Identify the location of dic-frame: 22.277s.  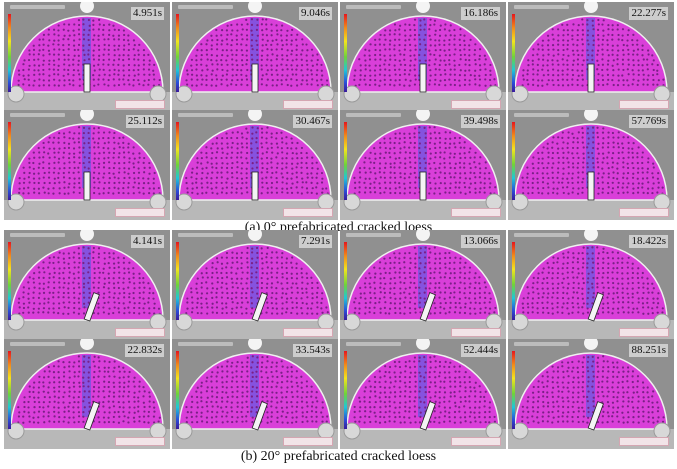
(591, 57).